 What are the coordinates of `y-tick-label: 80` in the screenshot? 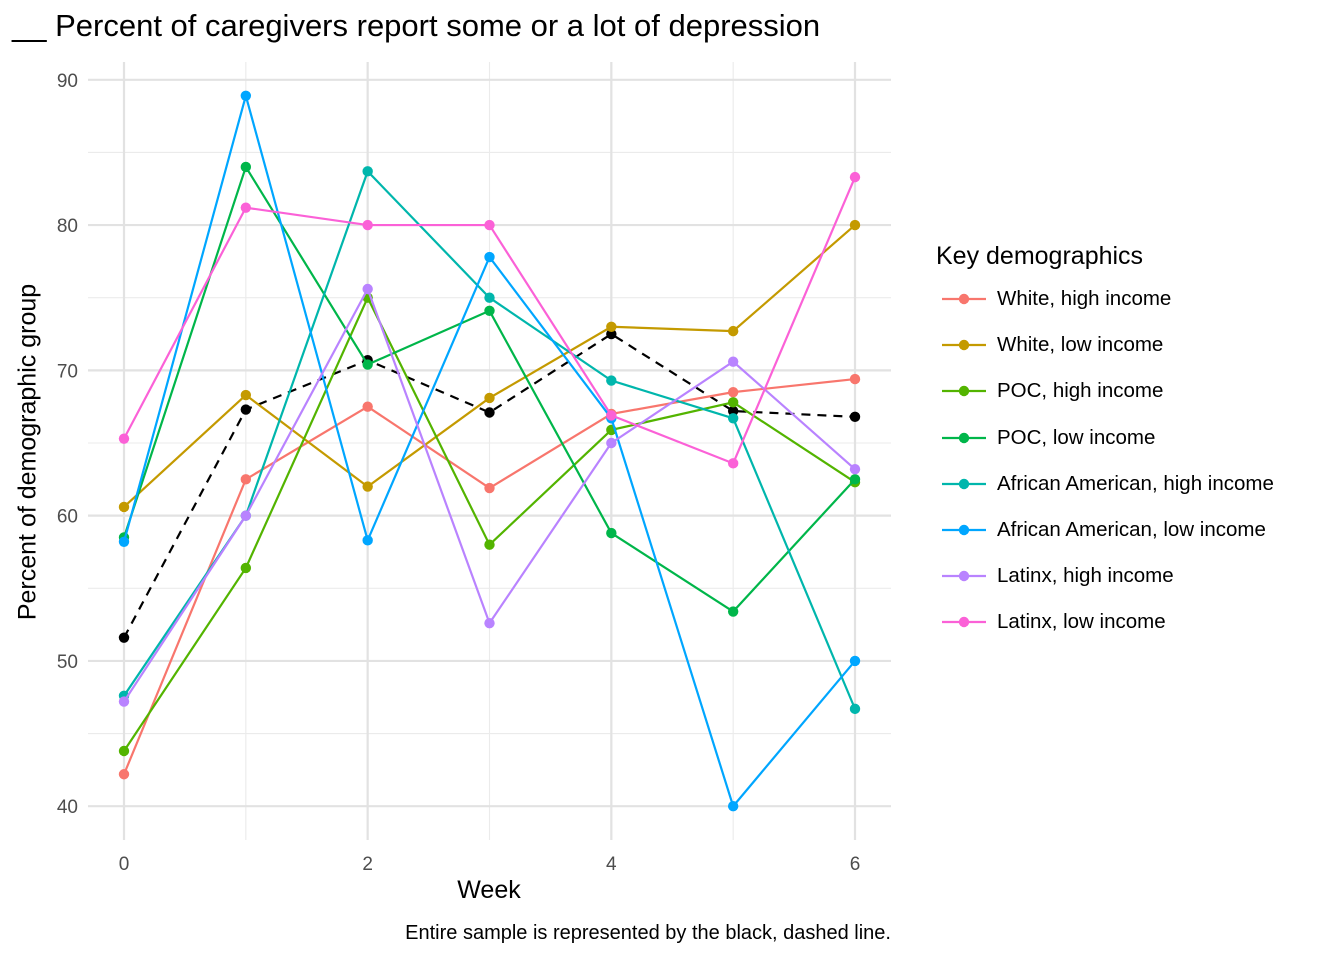 It's located at (67, 226).